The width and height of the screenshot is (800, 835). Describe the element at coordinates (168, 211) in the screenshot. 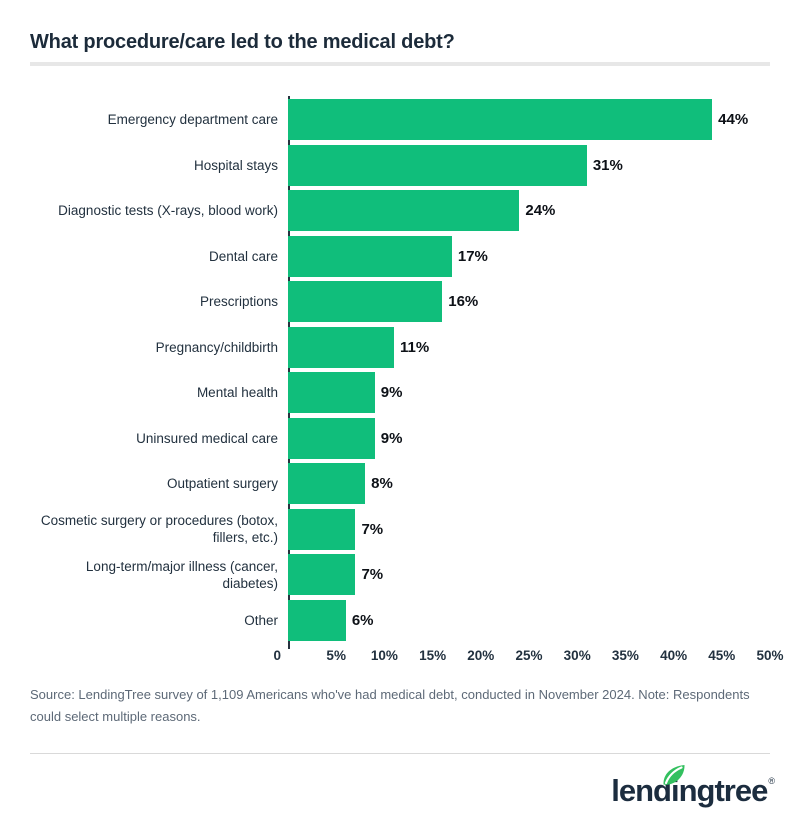

I see `category-label: Diagnostic tests (X-rays, blood work)` at that location.